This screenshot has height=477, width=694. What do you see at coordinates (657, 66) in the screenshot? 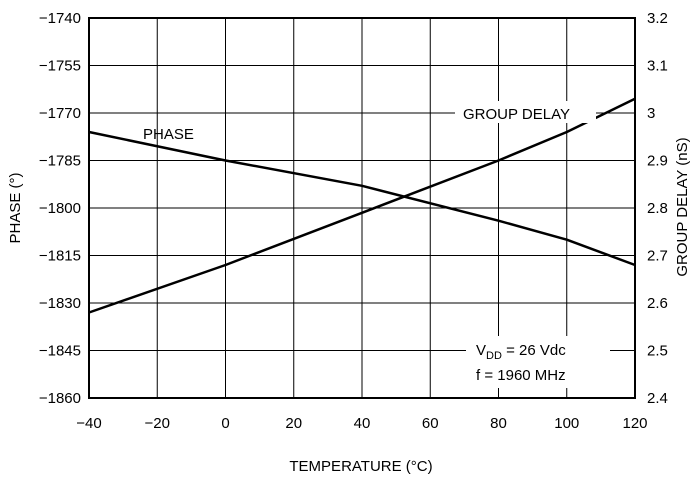
I see `right-tick-label: 3.1` at bounding box center [657, 66].